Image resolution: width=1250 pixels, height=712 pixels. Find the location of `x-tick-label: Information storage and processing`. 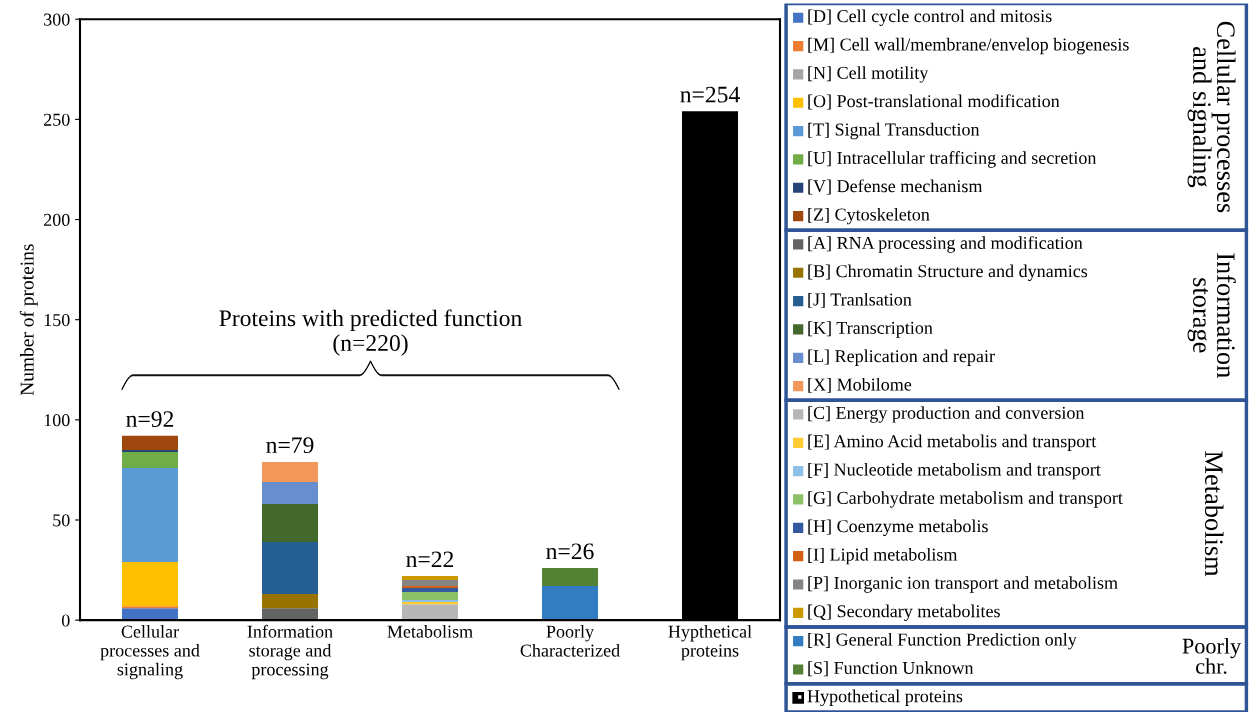

x-tick-label: Information storage and processing is located at coordinates (290, 652).